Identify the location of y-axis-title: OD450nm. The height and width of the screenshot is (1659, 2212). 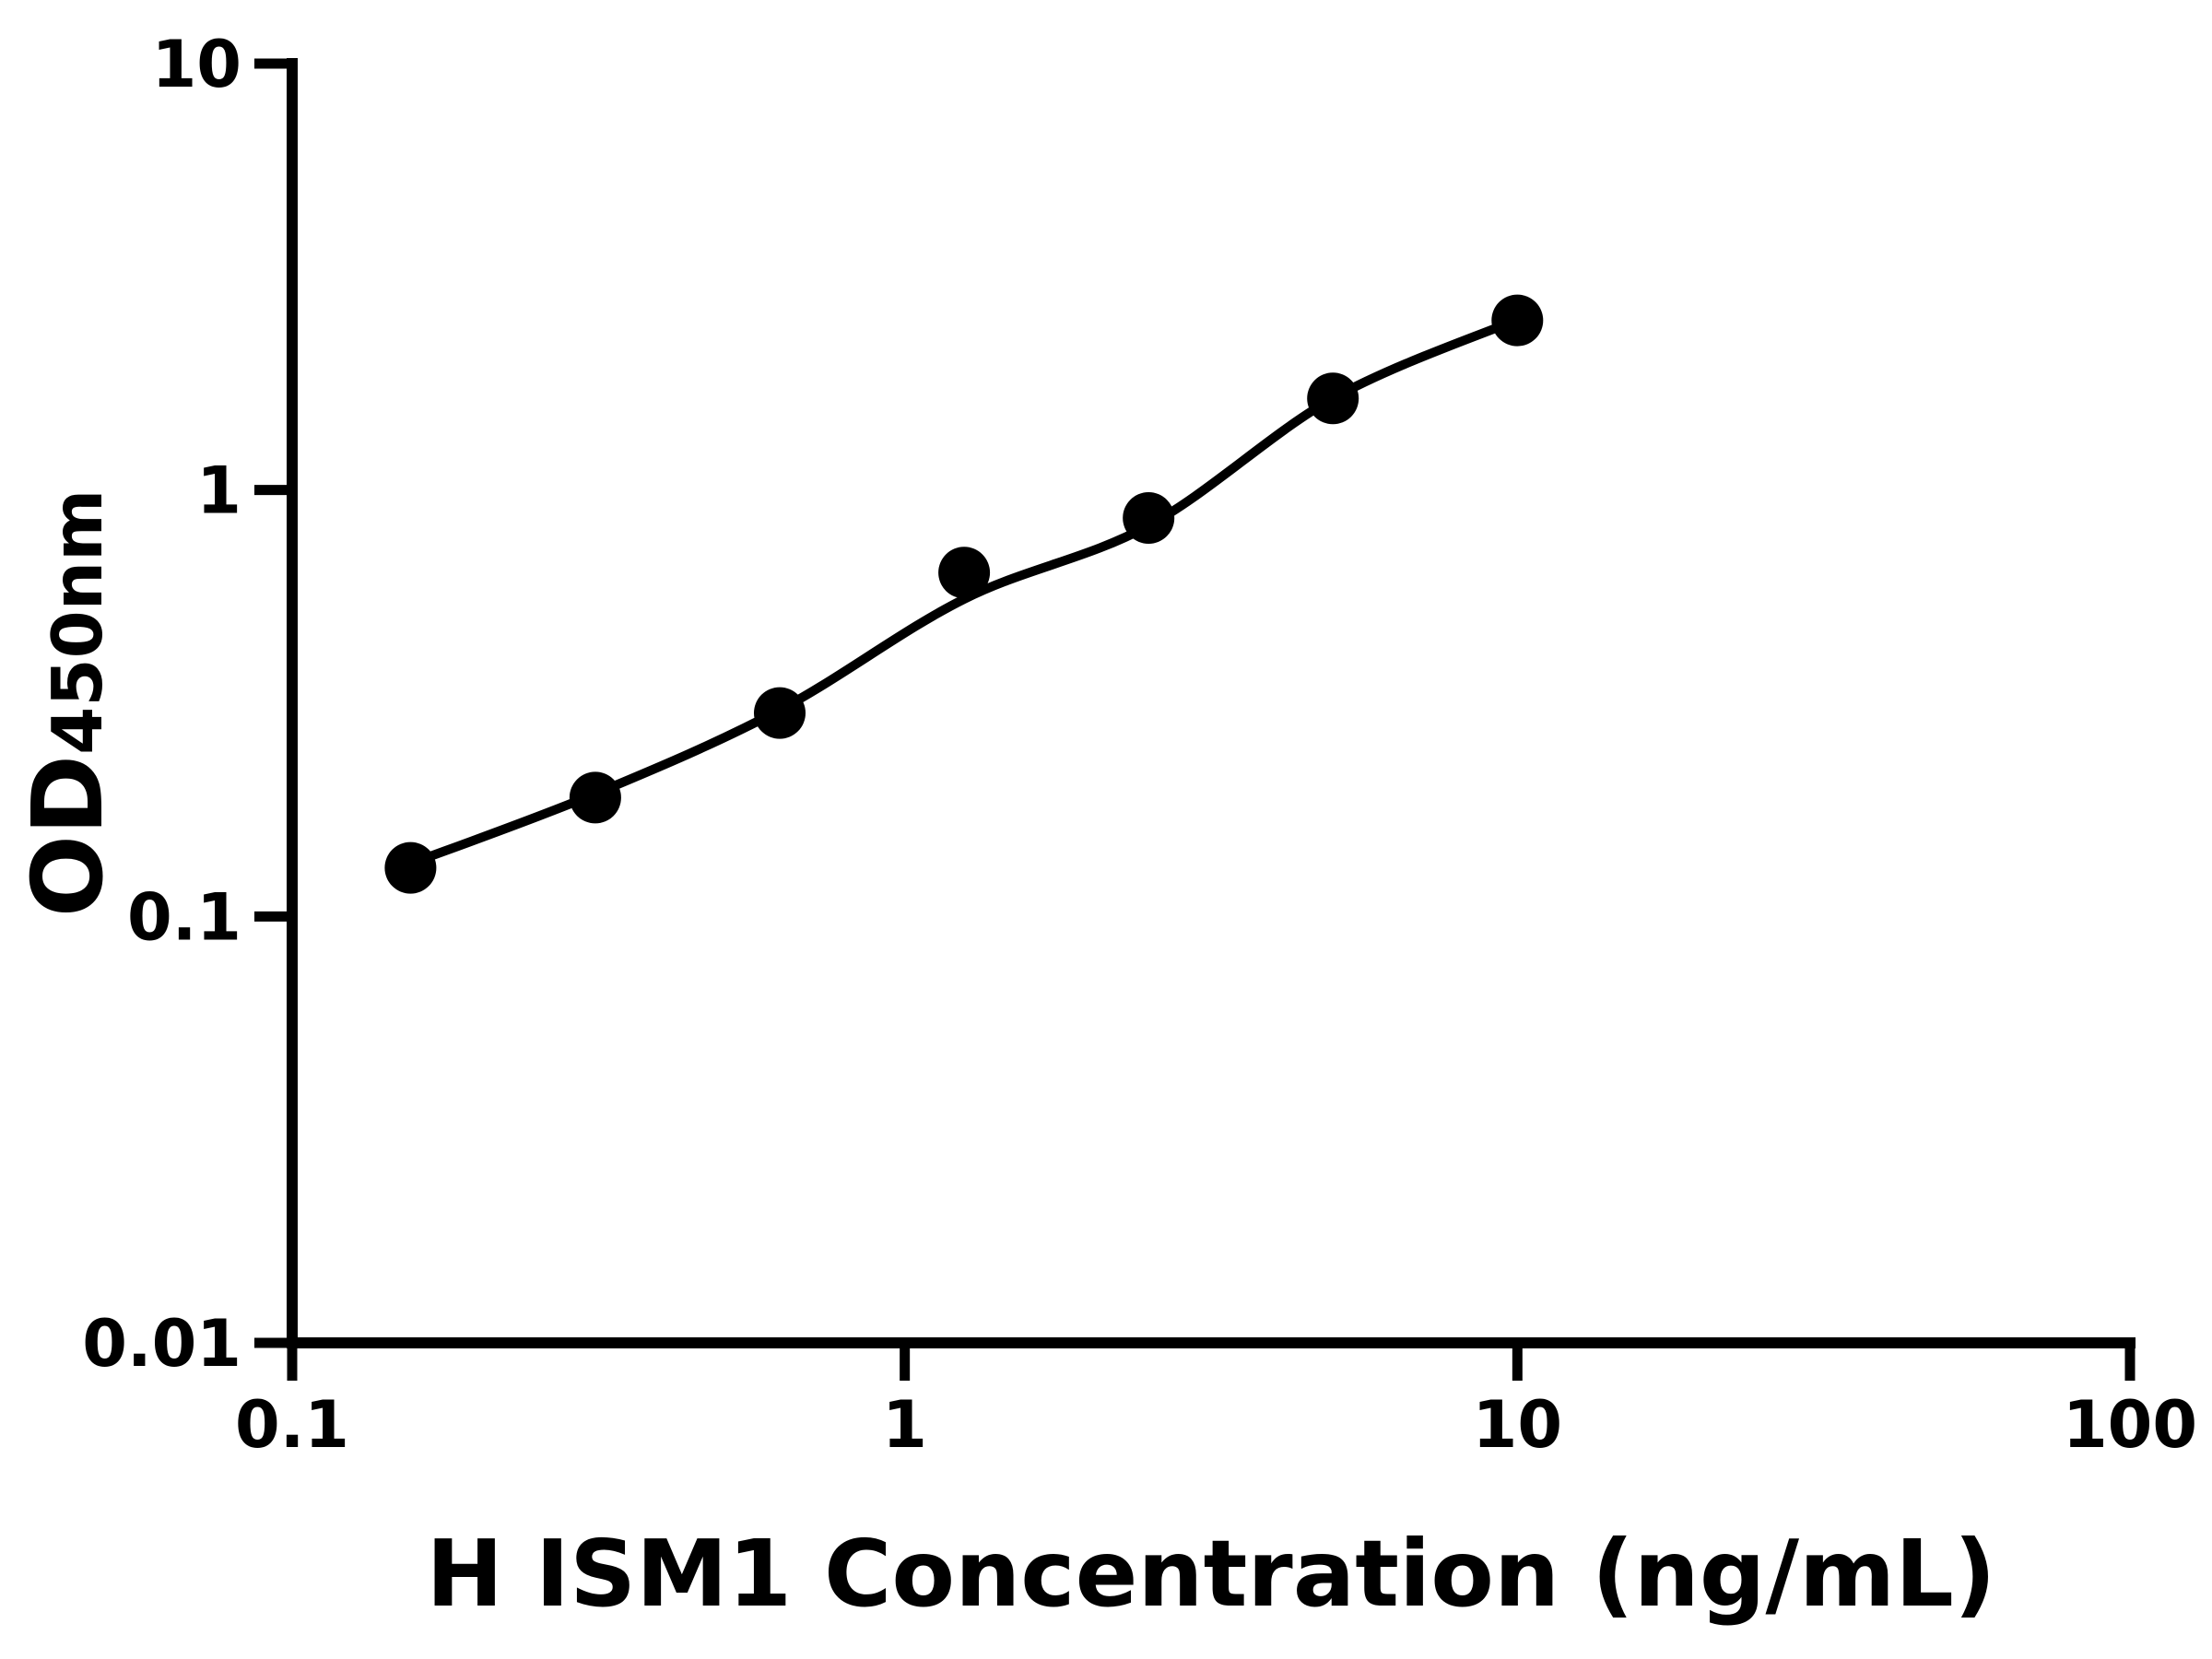
(68, 703).